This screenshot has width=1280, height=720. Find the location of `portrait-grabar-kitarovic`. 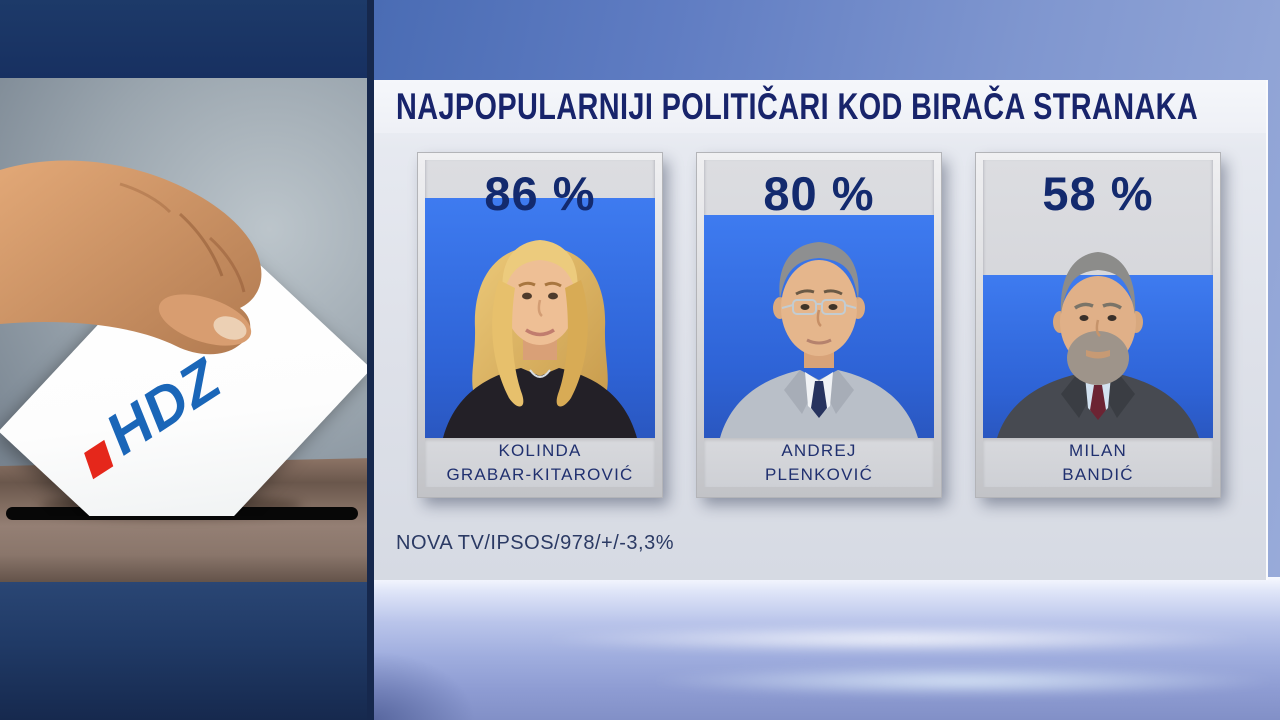

portrait-grabar-kitarovic is located at coordinates (540, 339).